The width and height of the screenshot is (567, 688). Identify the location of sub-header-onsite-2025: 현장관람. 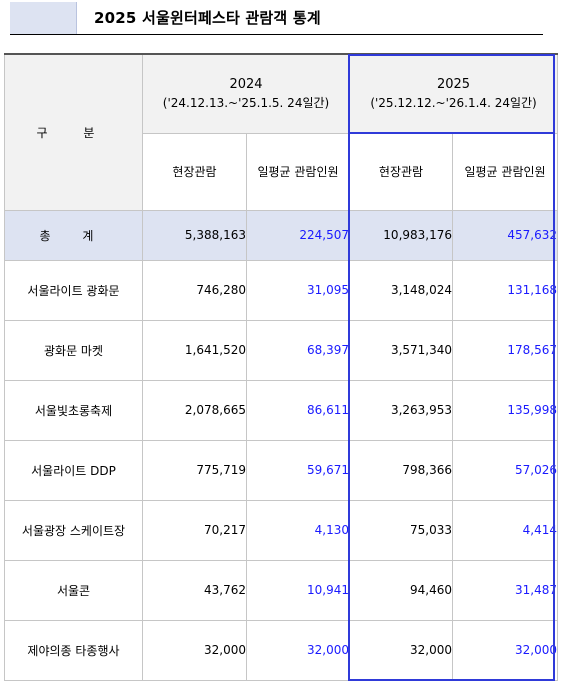
(401, 171).